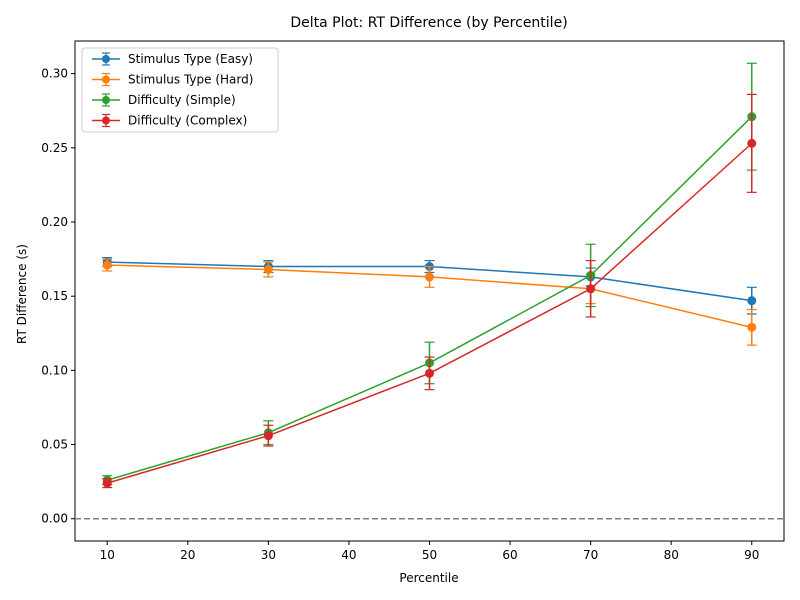 The image size is (800, 600). Describe the element at coordinates (54, 74) in the screenshot. I see `y-tick-label: 0.30` at that location.